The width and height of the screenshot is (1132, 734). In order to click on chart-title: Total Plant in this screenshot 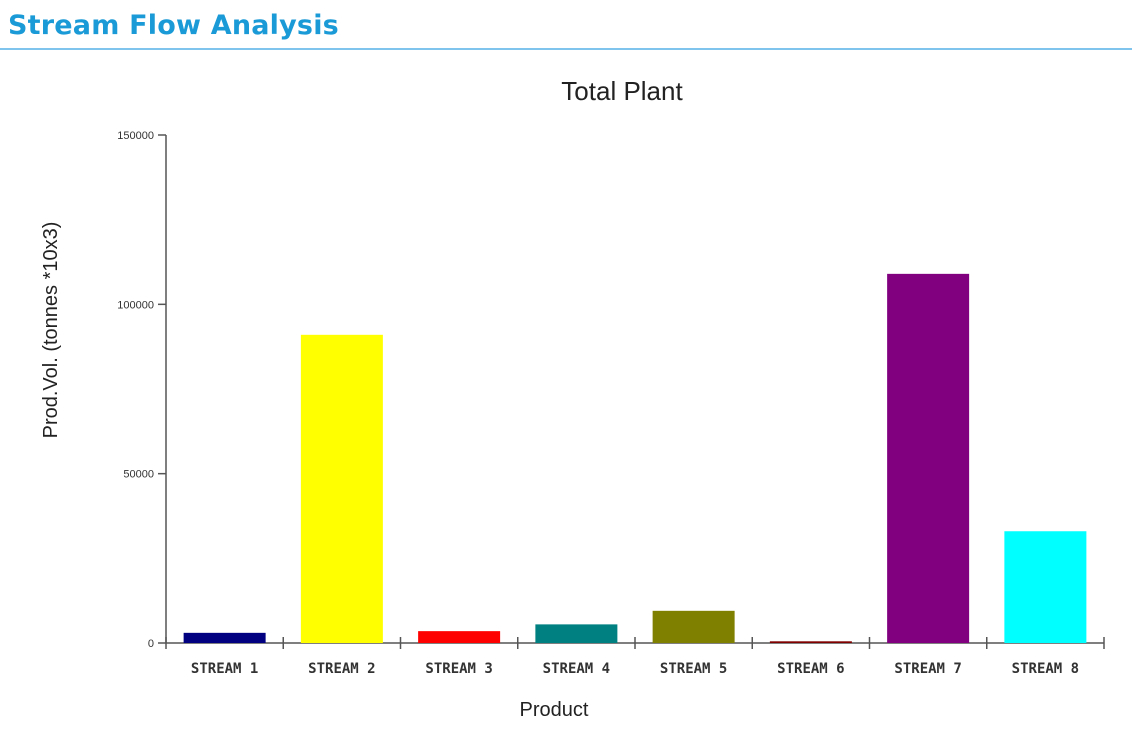, I will do `click(622, 91)`.